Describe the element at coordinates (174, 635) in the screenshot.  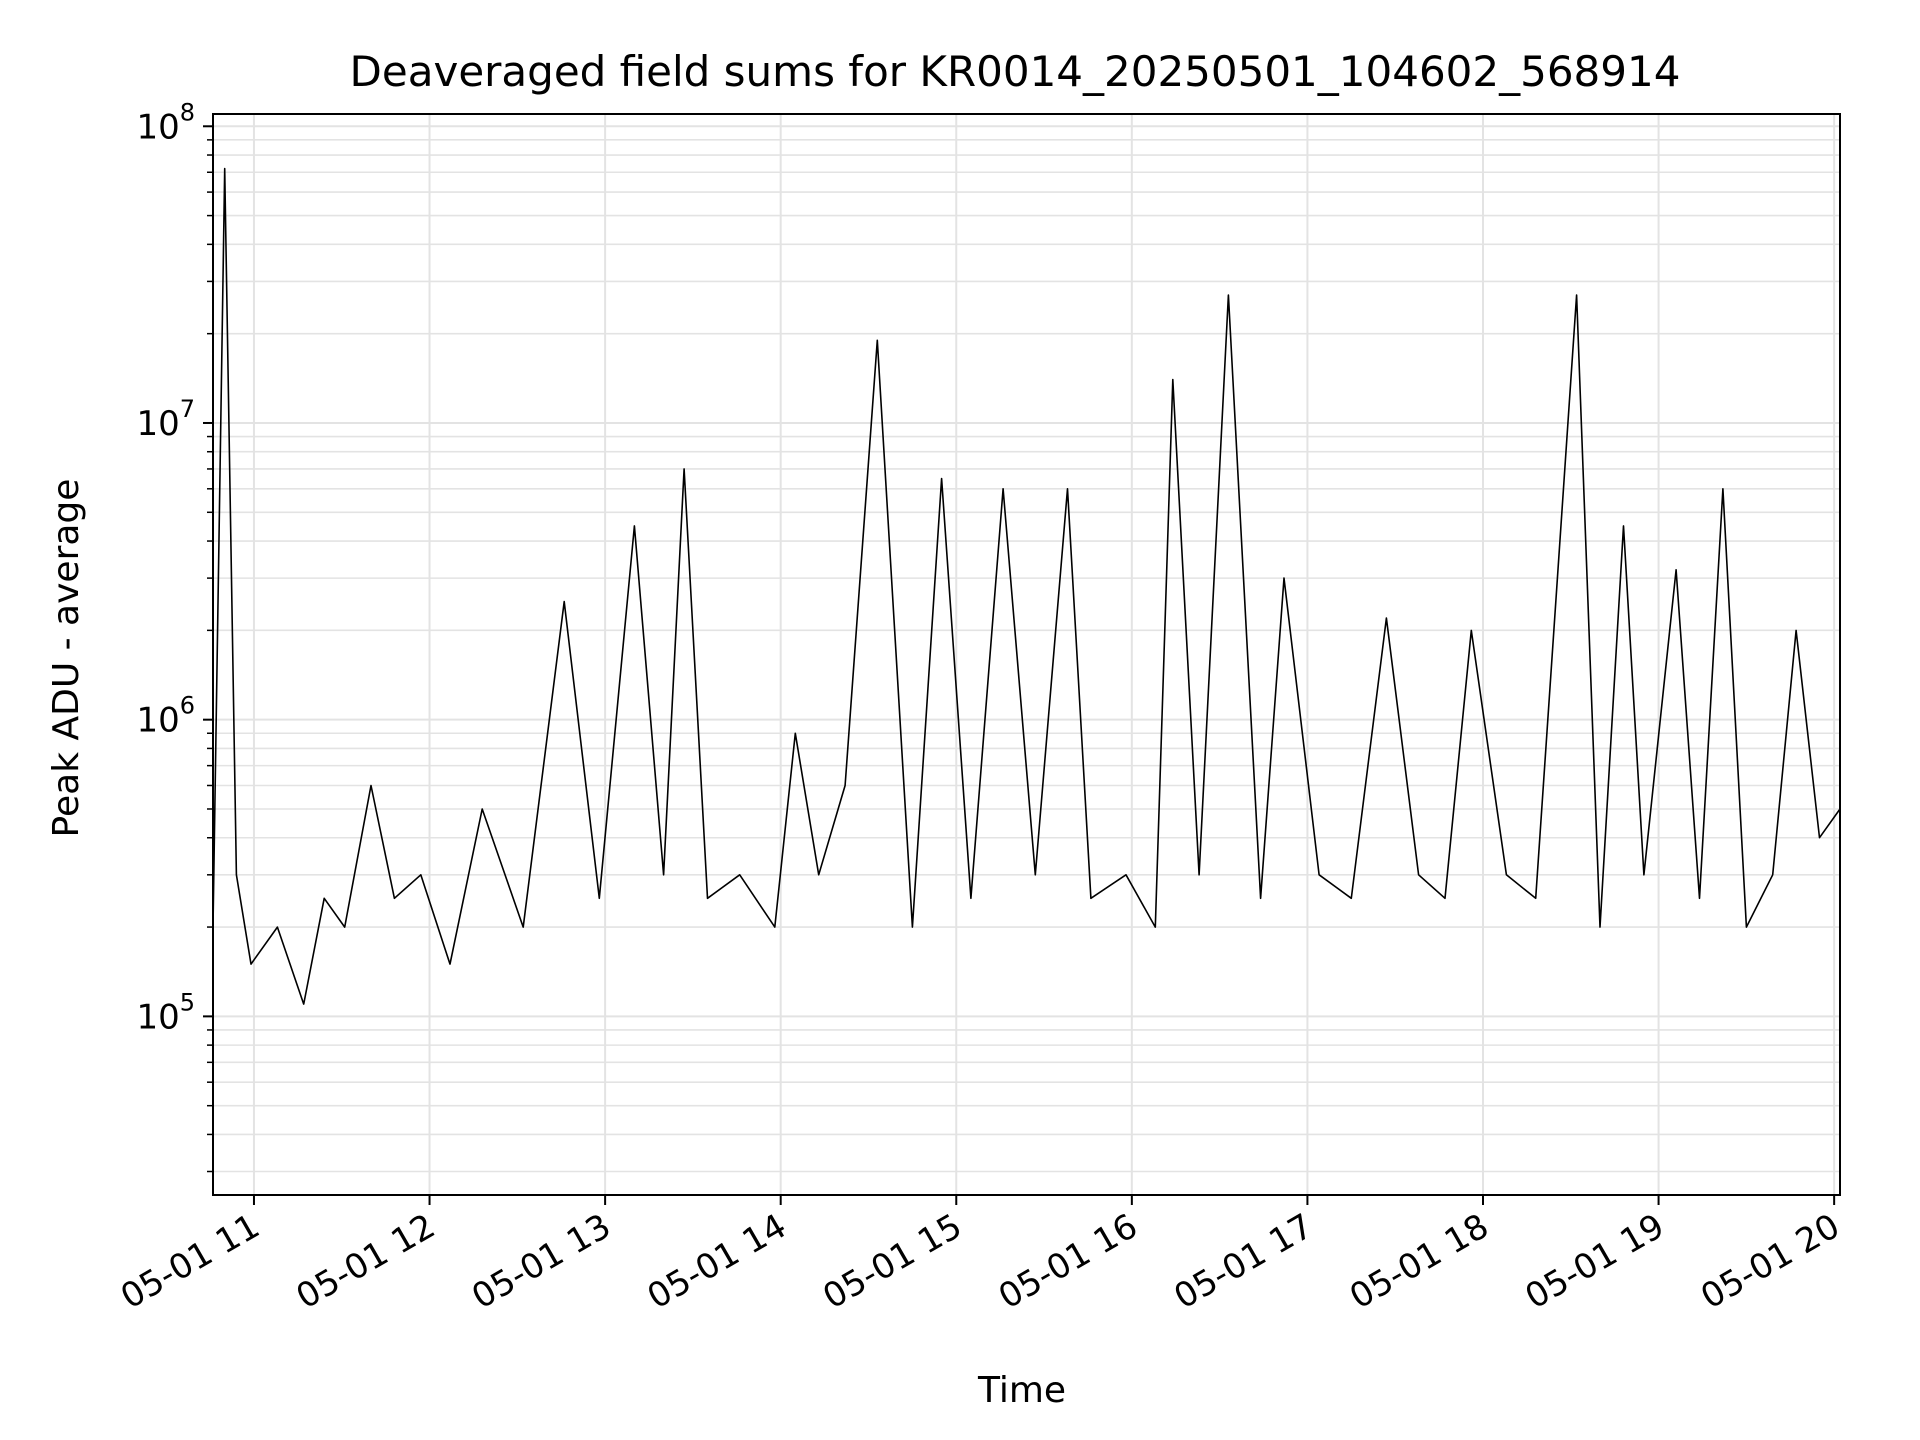
I see `y-axis-ticks: 10⁵ 10⁶ 10⁷ 10⁸` at that location.